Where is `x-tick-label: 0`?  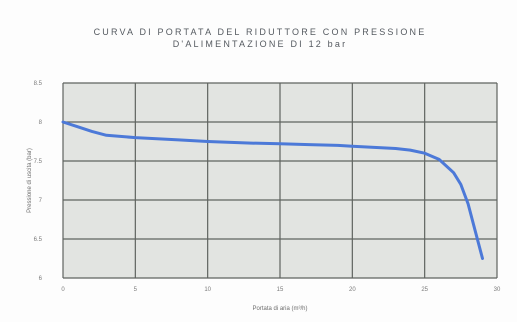
x-tick-label: 0 is located at coordinates (63, 290).